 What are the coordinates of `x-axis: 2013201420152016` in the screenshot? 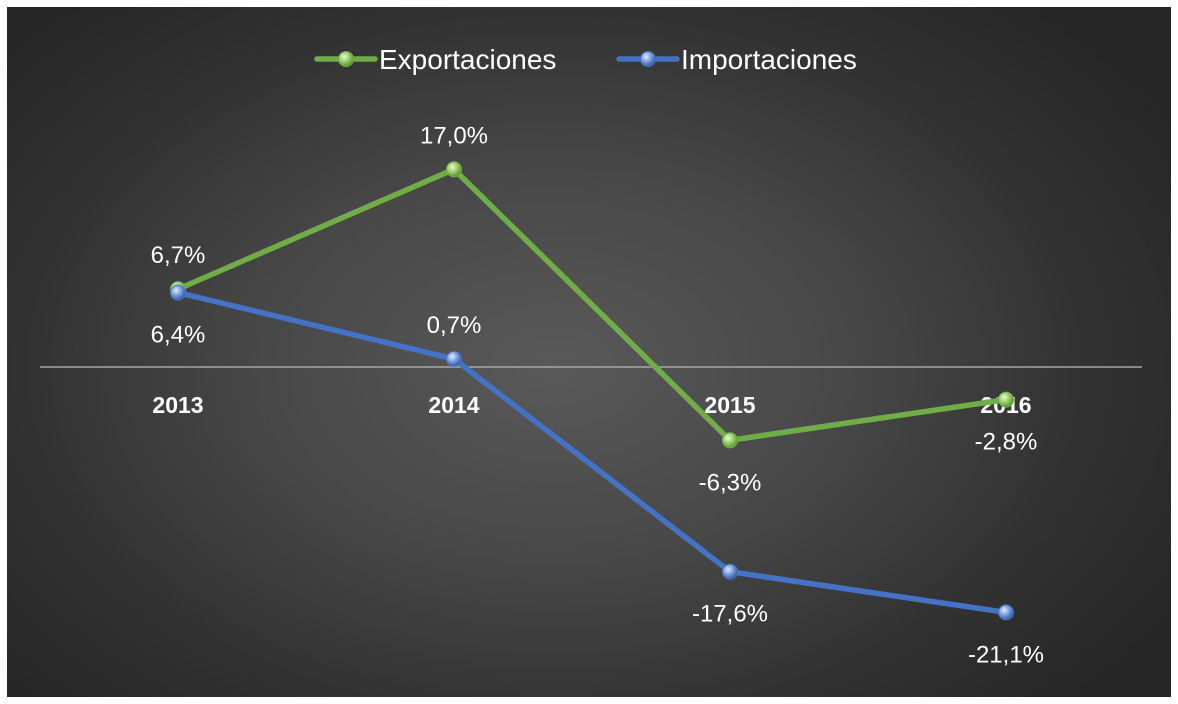 It's located at (591, 392).